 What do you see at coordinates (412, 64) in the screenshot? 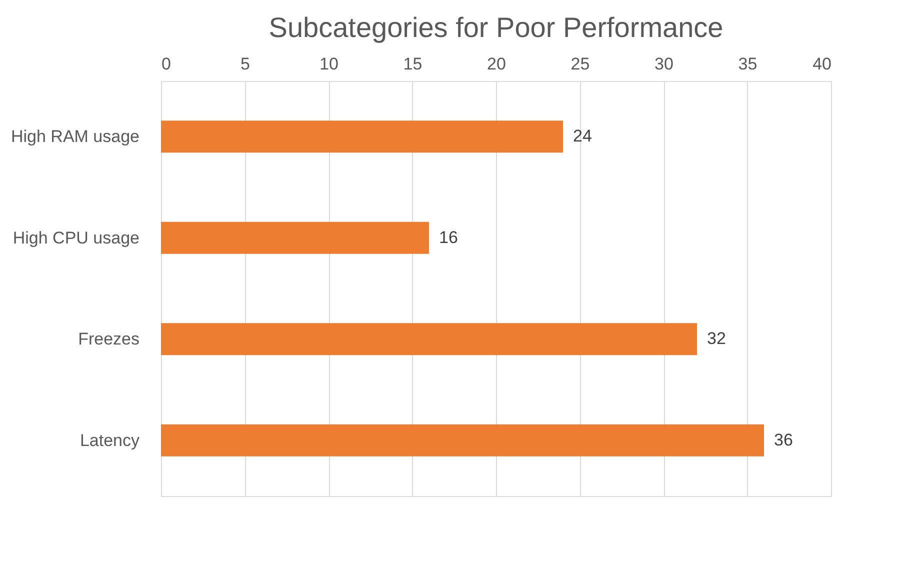
I see `x-tick-label: 15` at bounding box center [412, 64].